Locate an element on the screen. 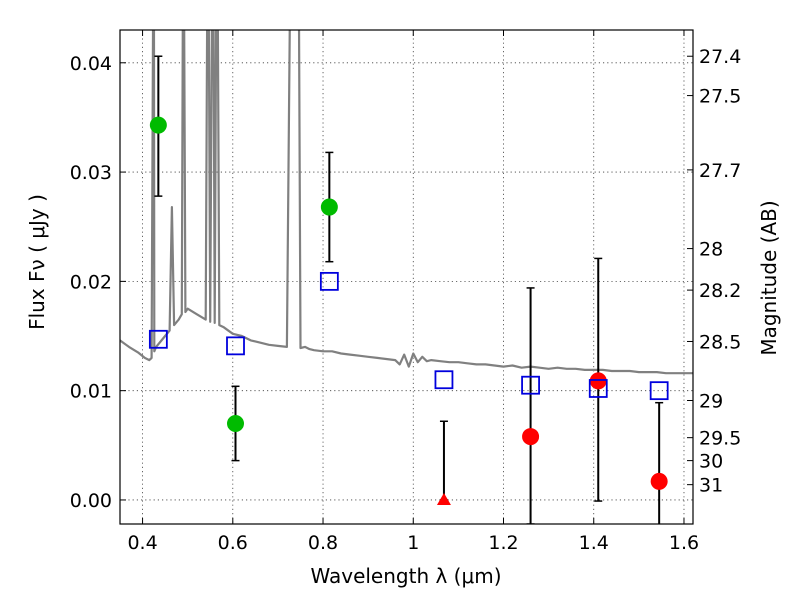 Image resolution: width=800 pixels, height=600 pixels. x-axis-title: Wavelength λ (μm) is located at coordinates (405, 576).